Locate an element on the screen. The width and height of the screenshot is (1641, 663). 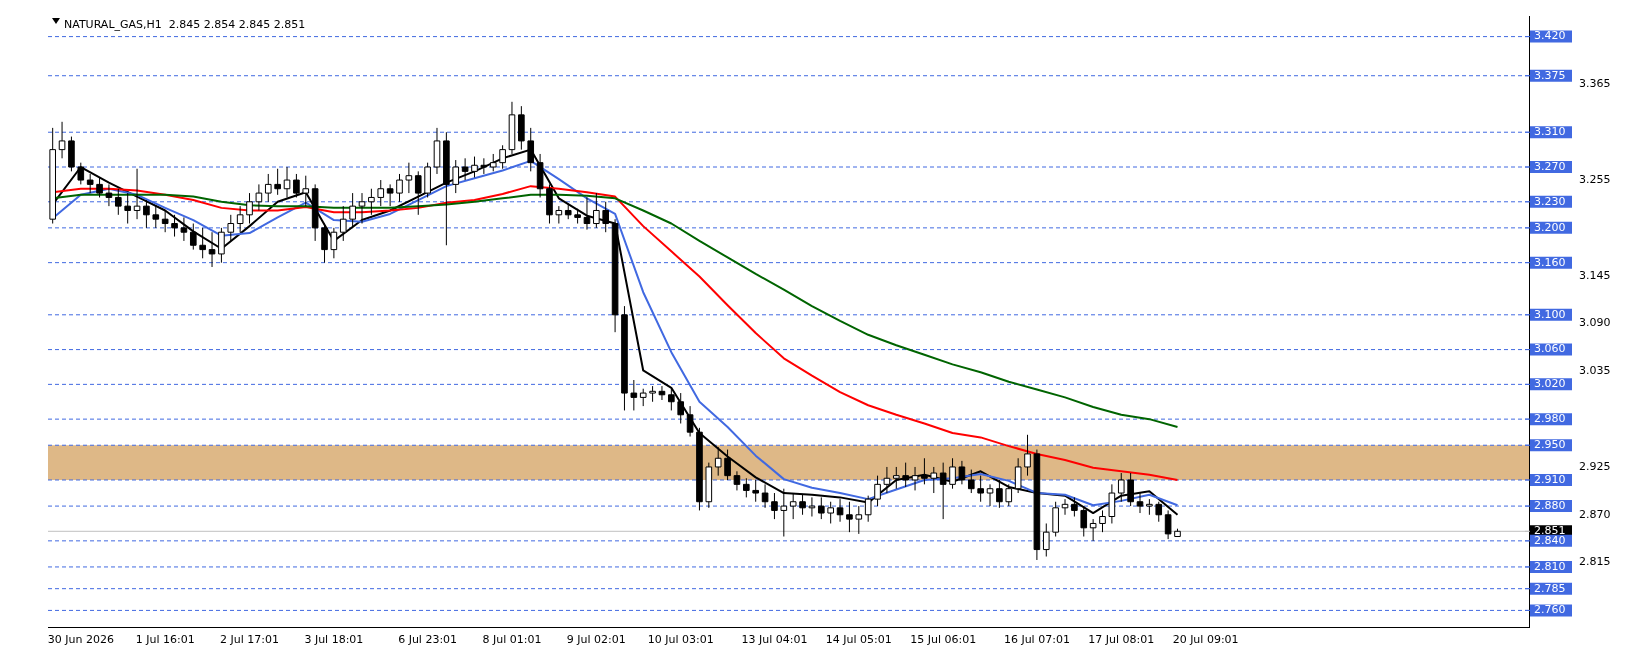
x-tick-label: 6 Jul 23:01 is located at coordinates (428, 640).